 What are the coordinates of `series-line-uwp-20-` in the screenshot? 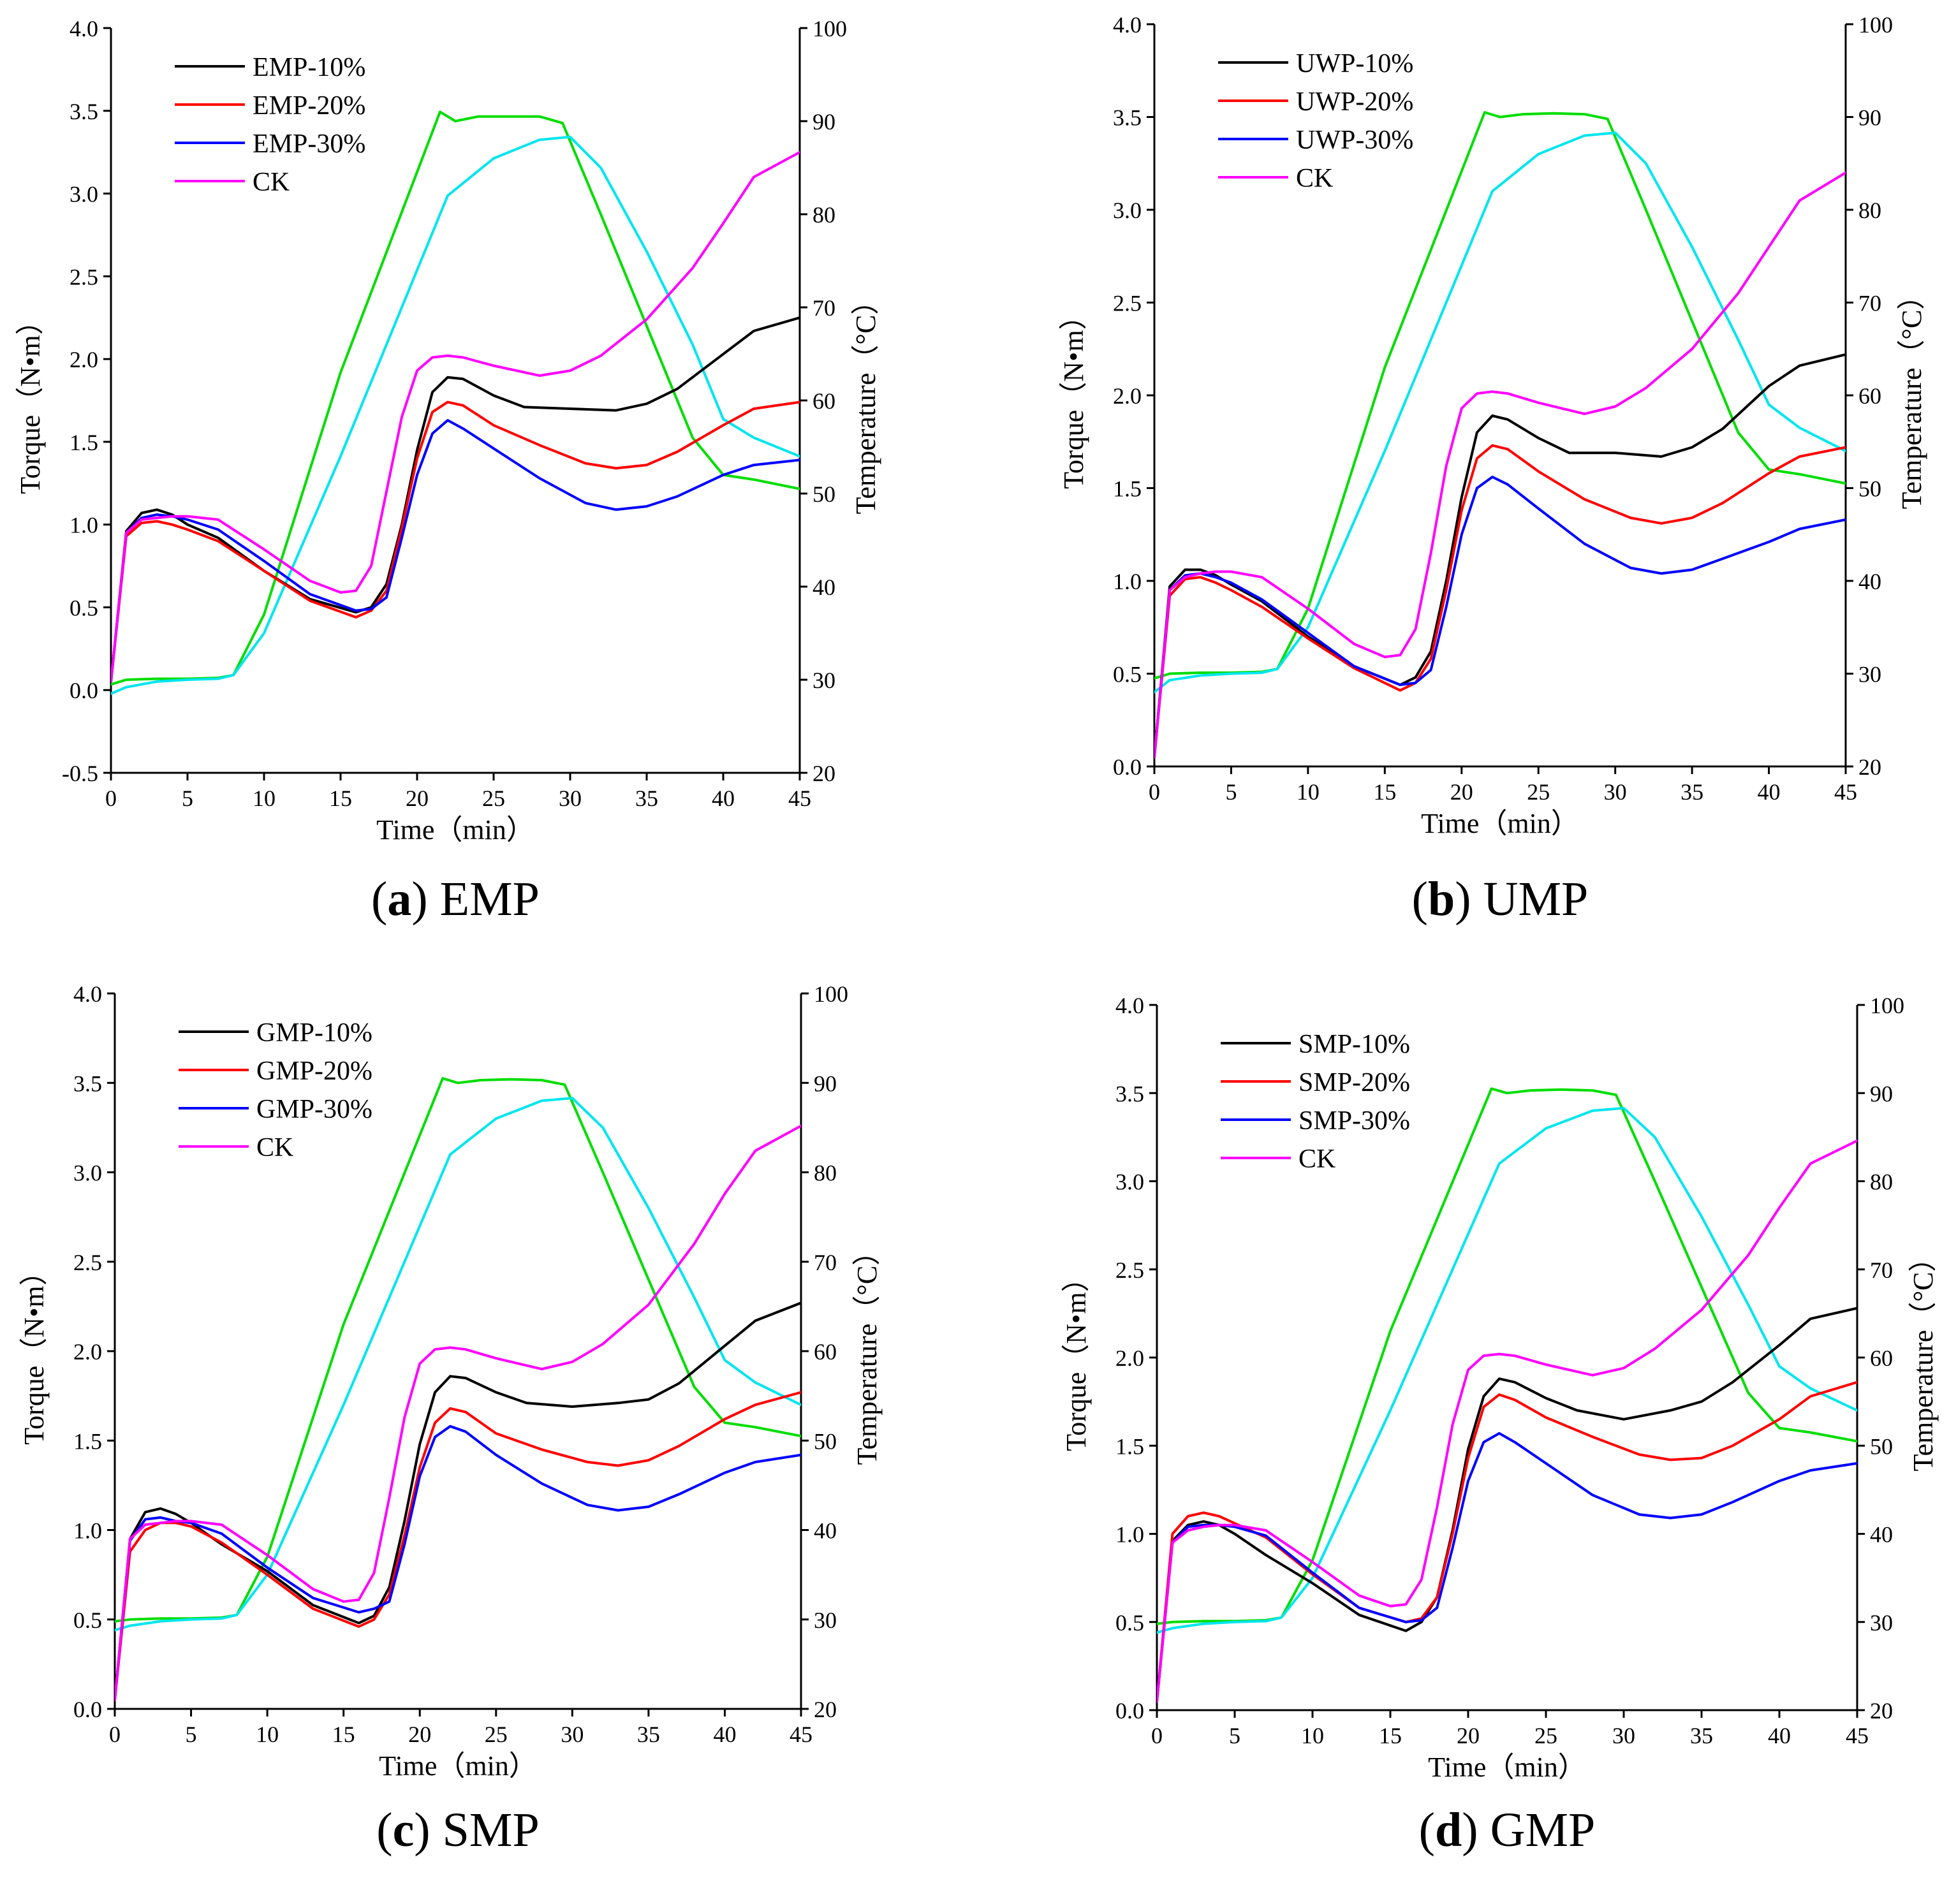 It's located at (1500, 601).